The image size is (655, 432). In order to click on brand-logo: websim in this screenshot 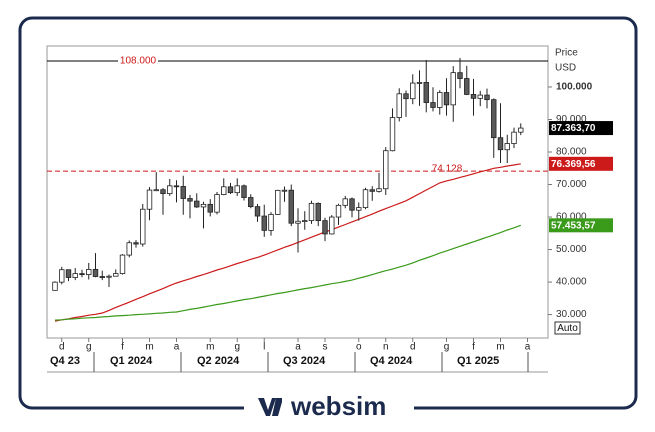, I will do `click(329, 407)`.